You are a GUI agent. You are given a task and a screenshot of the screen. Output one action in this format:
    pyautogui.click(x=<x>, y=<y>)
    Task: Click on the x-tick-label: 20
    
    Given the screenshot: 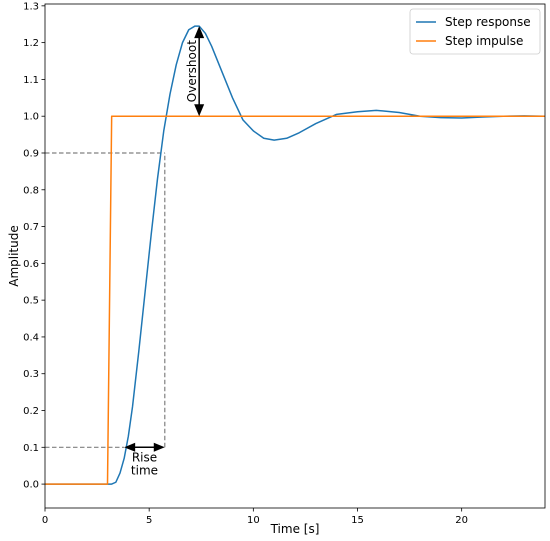 What is the action you would take?
    pyautogui.click(x=461, y=520)
    